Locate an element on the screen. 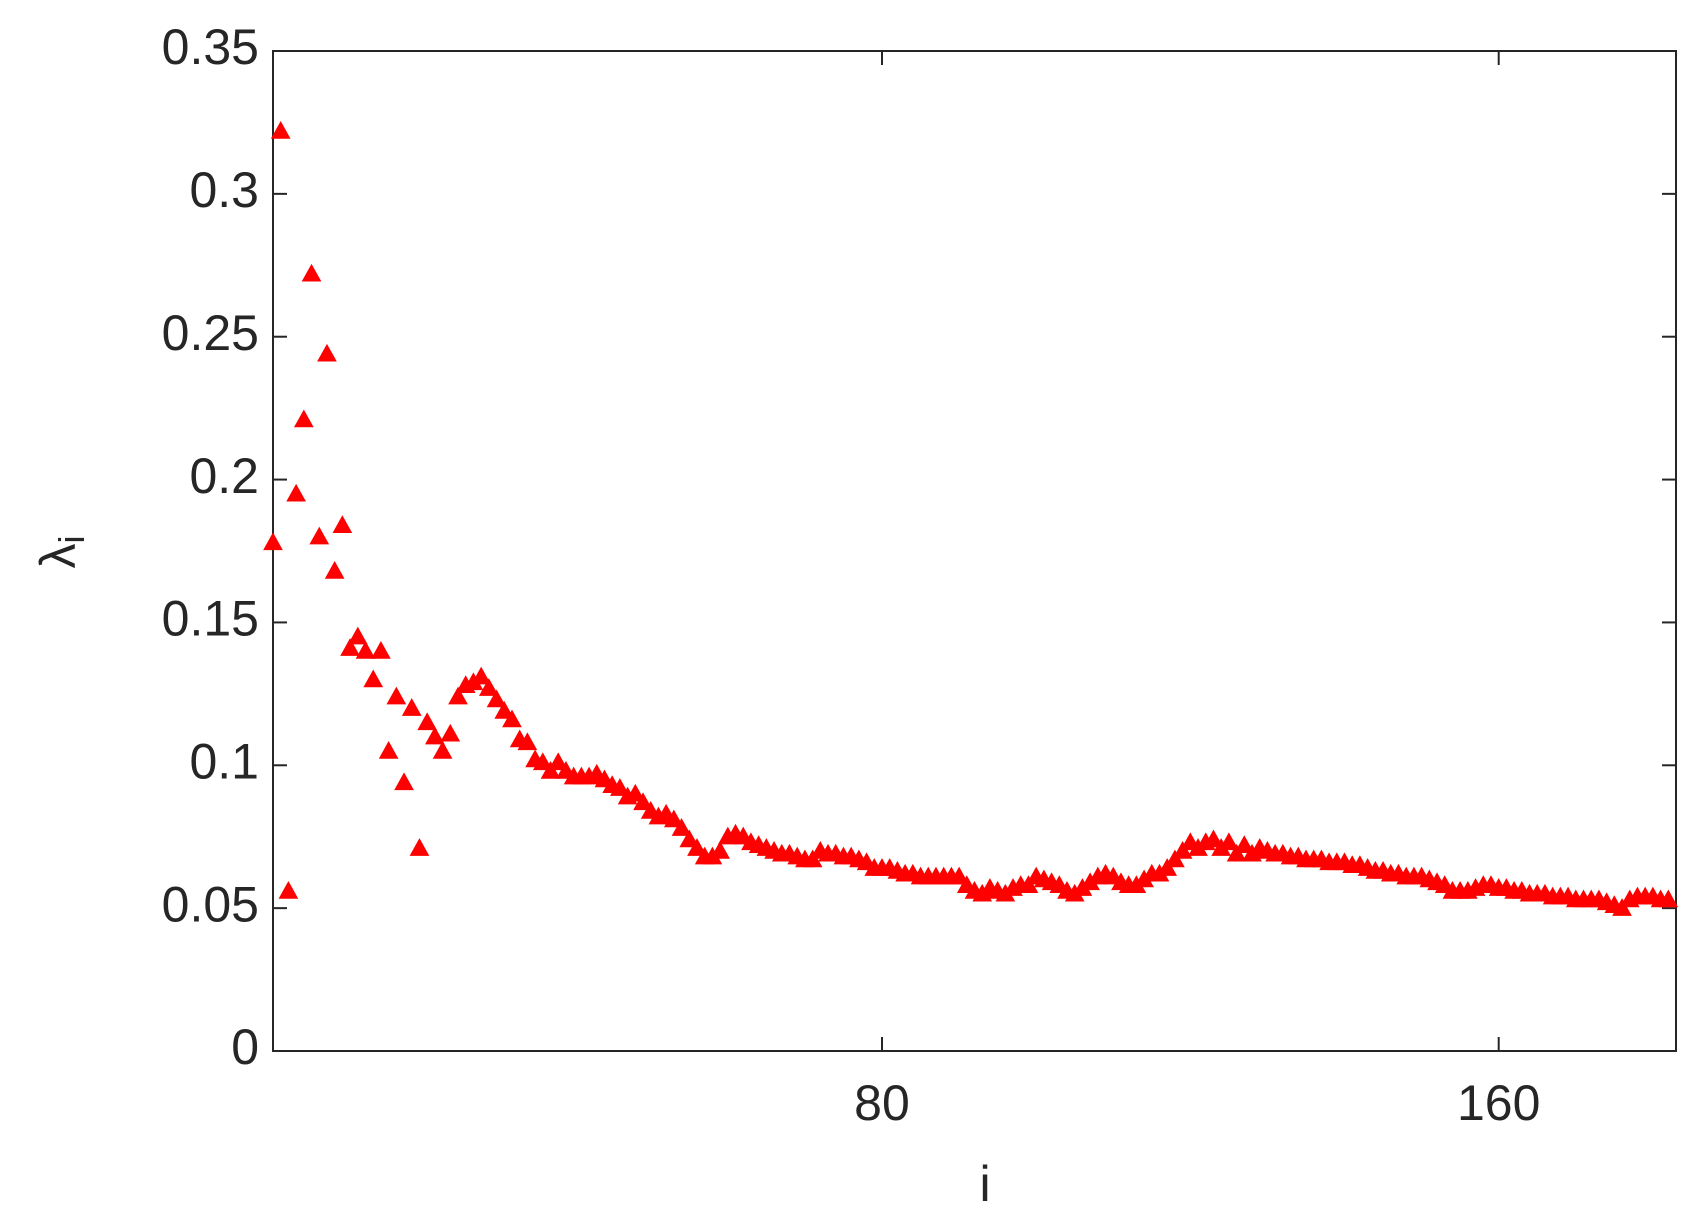  y-tick-label: 0.05 is located at coordinates (210, 904).